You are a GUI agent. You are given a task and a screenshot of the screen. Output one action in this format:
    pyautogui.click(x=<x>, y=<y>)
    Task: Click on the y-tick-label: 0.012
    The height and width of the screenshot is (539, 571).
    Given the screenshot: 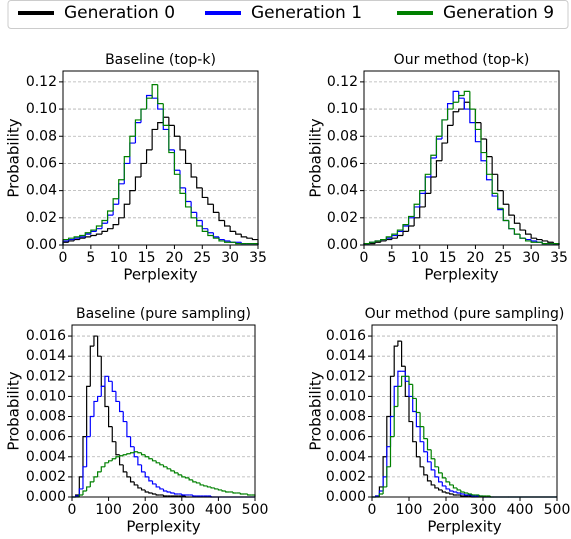 What is the action you would take?
    pyautogui.click(x=46, y=376)
    